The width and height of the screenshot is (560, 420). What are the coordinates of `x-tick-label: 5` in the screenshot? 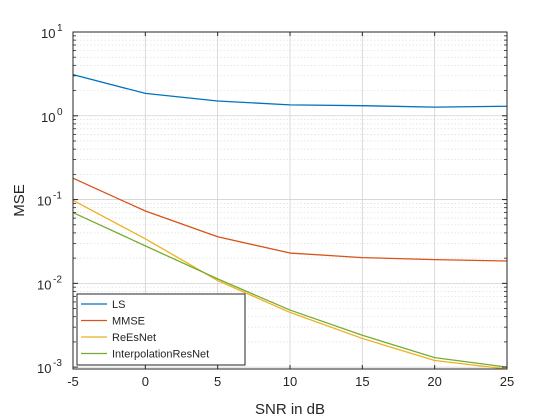 It's located at (217, 381).